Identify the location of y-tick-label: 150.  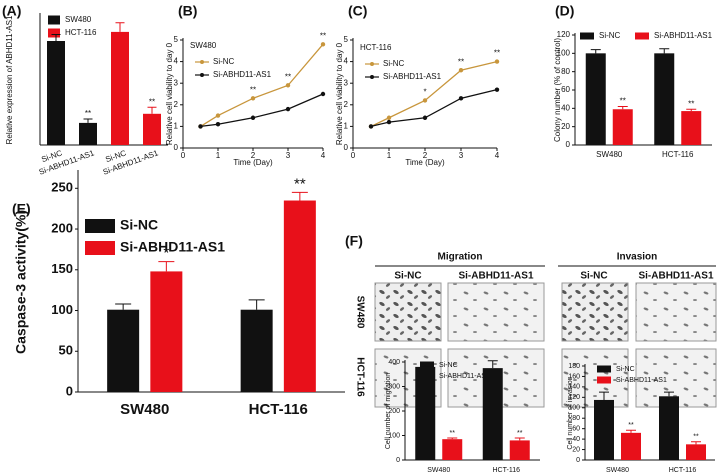
(62, 268).